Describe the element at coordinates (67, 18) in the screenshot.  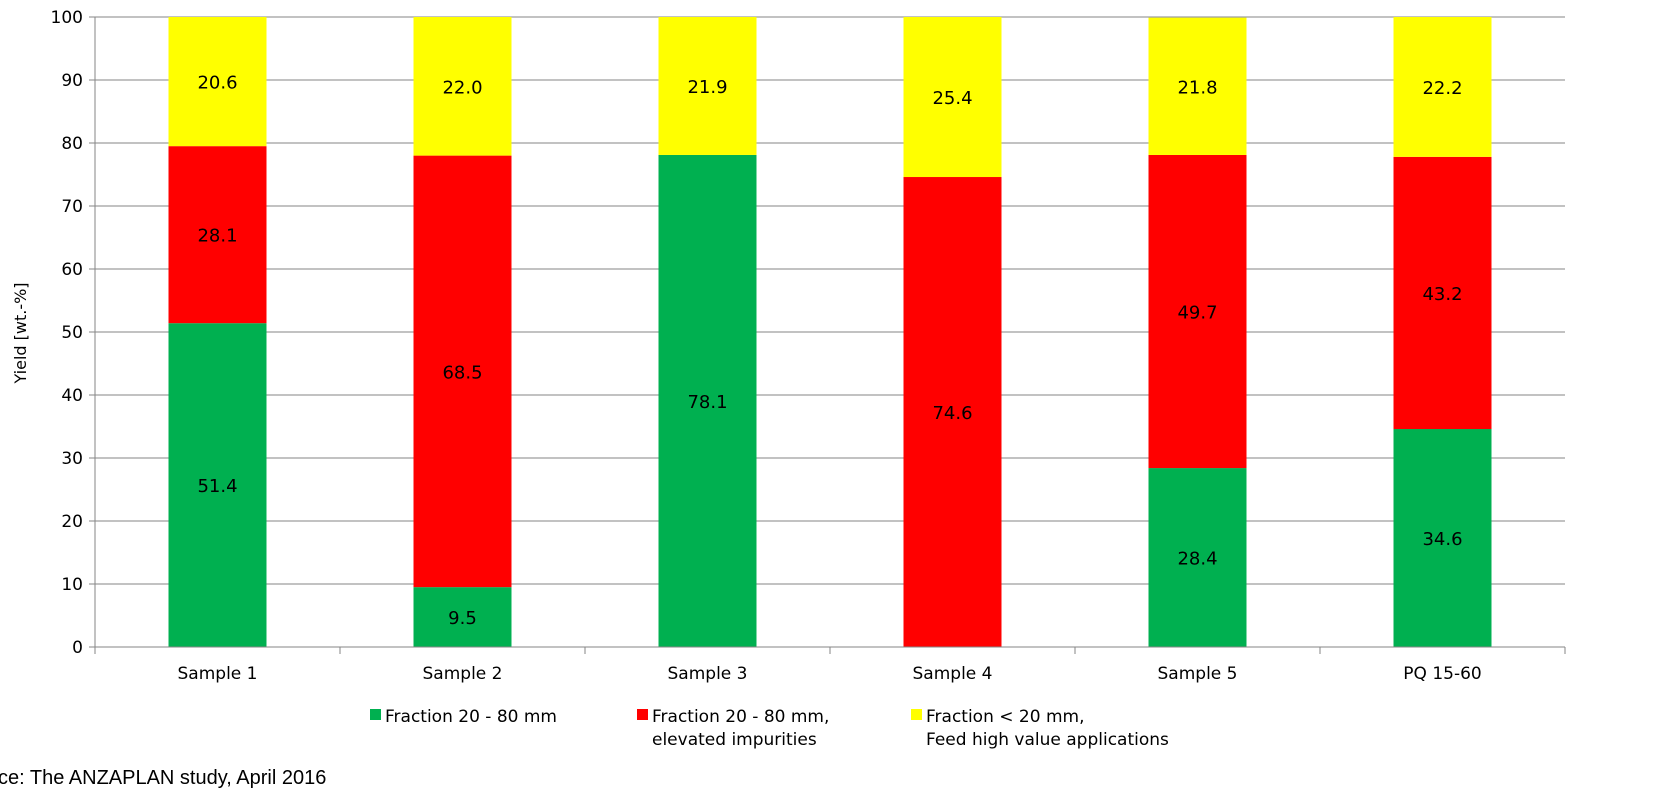
I see `y-tick-label: 100` at that location.